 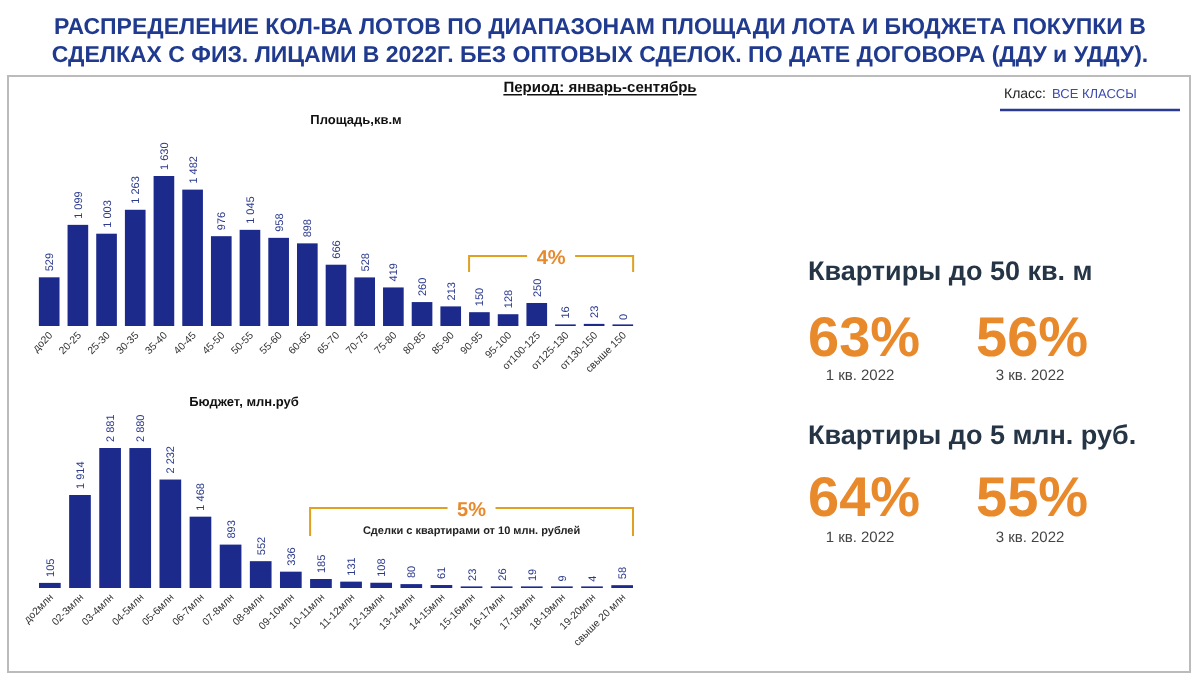 What do you see at coordinates (1032, 337) in the screenshot?
I see `text: 56%` at bounding box center [1032, 337].